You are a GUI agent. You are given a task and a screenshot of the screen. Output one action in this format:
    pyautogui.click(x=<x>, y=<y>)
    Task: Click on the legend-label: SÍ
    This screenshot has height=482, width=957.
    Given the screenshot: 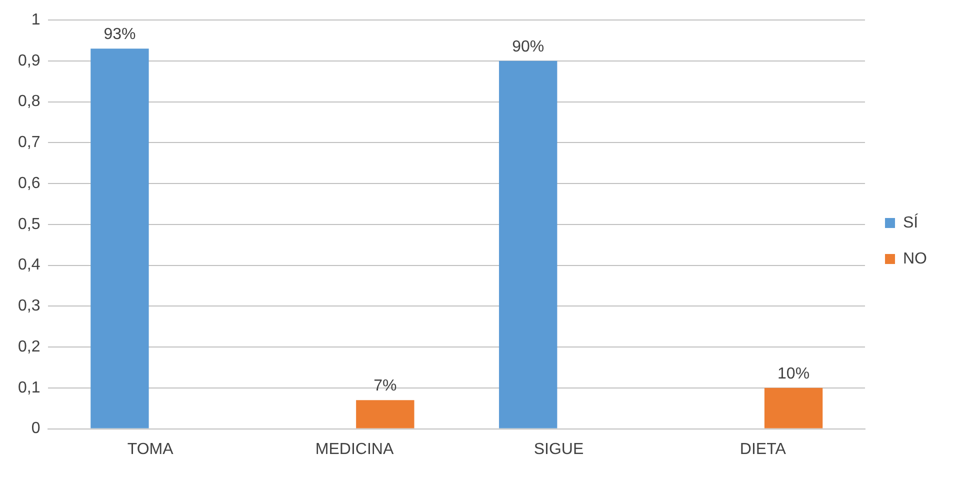 What is the action you would take?
    pyautogui.click(x=911, y=222)
    